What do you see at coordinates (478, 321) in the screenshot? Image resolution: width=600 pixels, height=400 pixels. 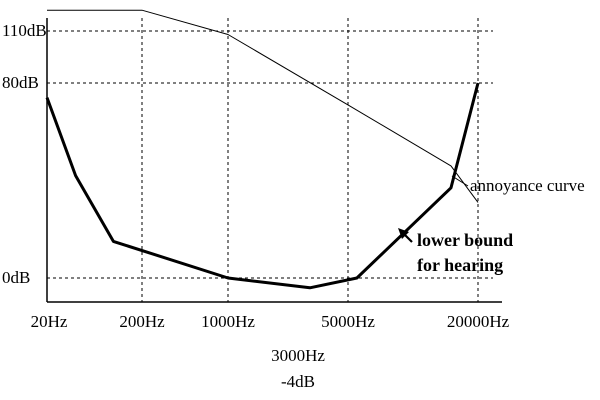 I see `x-tick-label-20000Hz: 20000Hz` at bounding box center [478, 321].